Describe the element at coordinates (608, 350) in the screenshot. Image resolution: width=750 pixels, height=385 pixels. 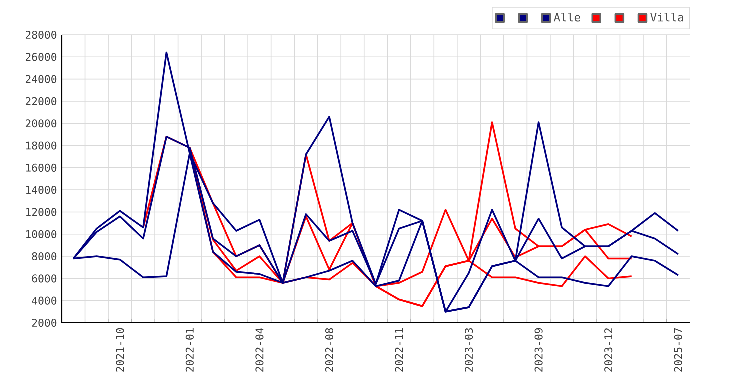
I see `x-tick-label: 2023-12` at that location.